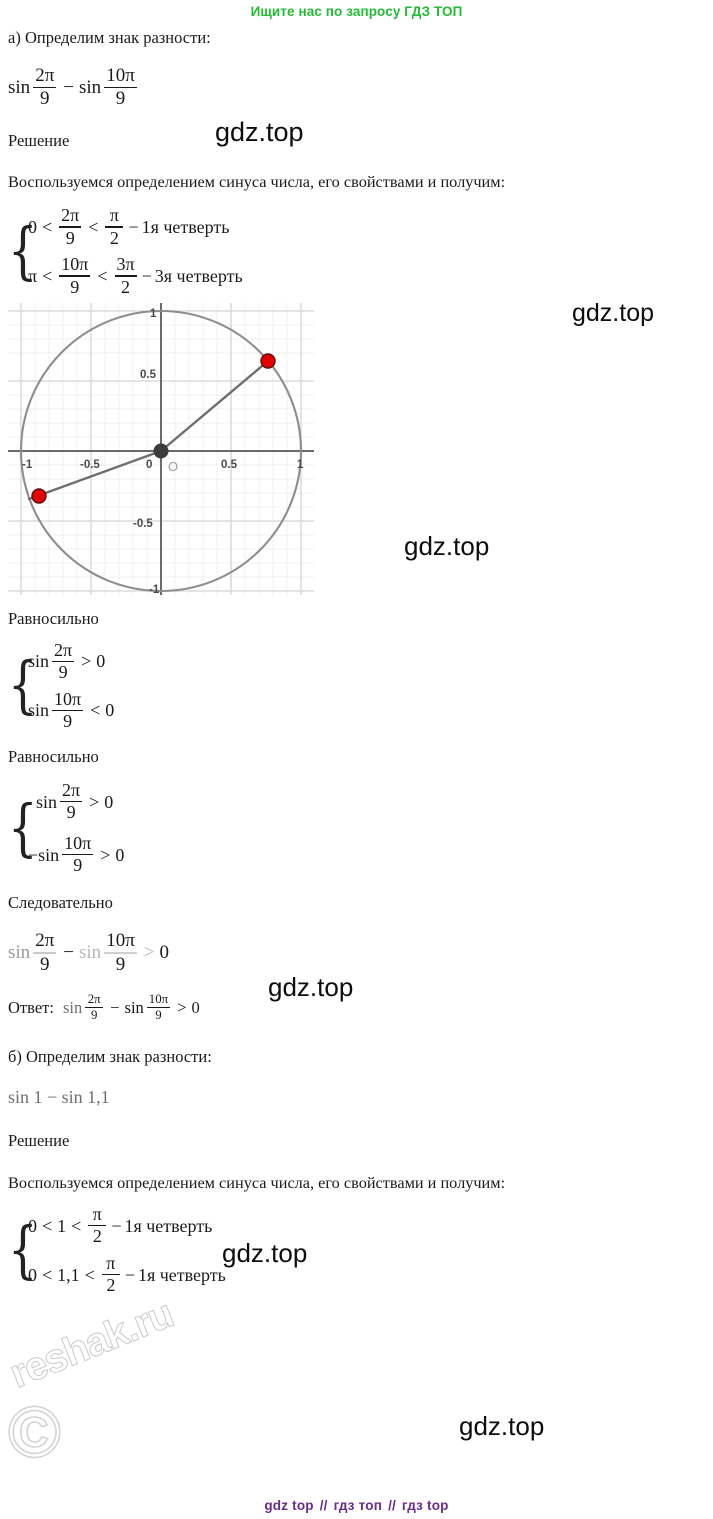 Image resolution: width=713 pixels, height=1519 pixels. I want to click on part-a-solution-label: Решение, so click(39, 141).